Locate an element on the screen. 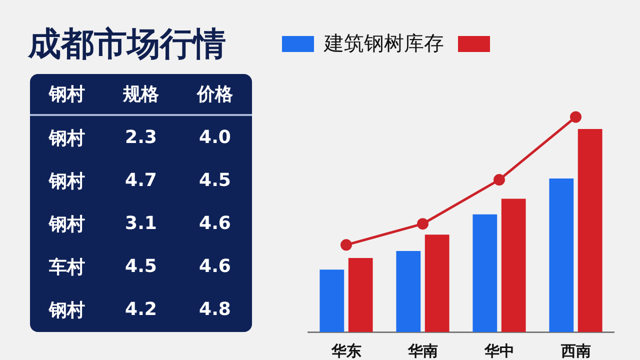  category-label: 规格 is located at coordinates (141, 94).